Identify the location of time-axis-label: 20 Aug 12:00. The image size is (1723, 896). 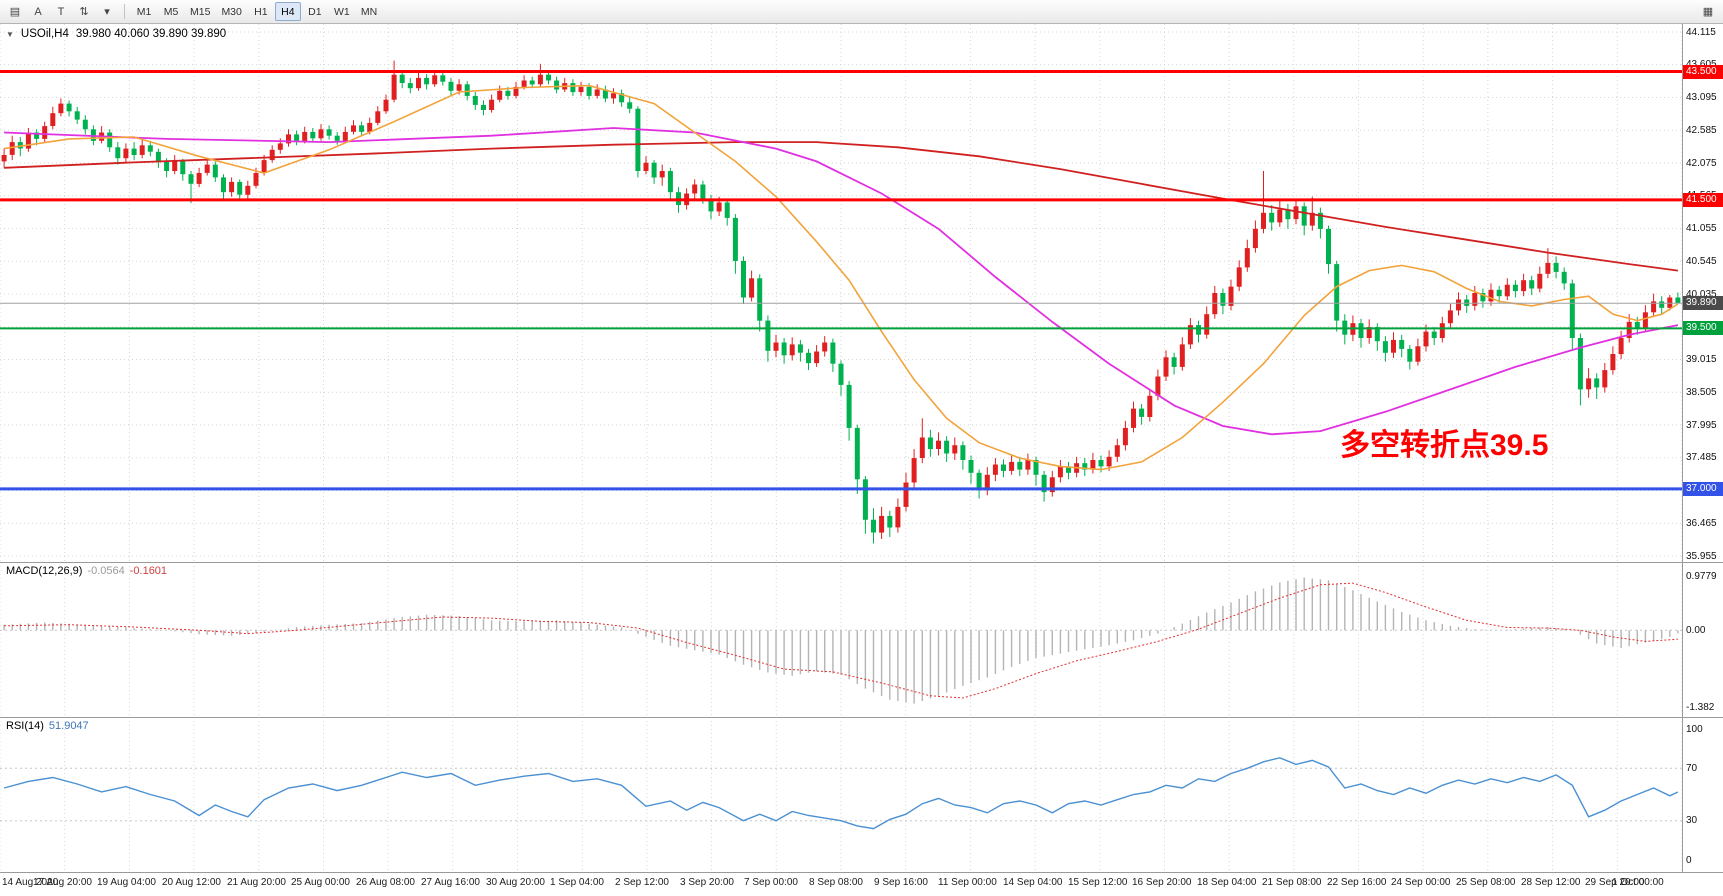
(191, 882).